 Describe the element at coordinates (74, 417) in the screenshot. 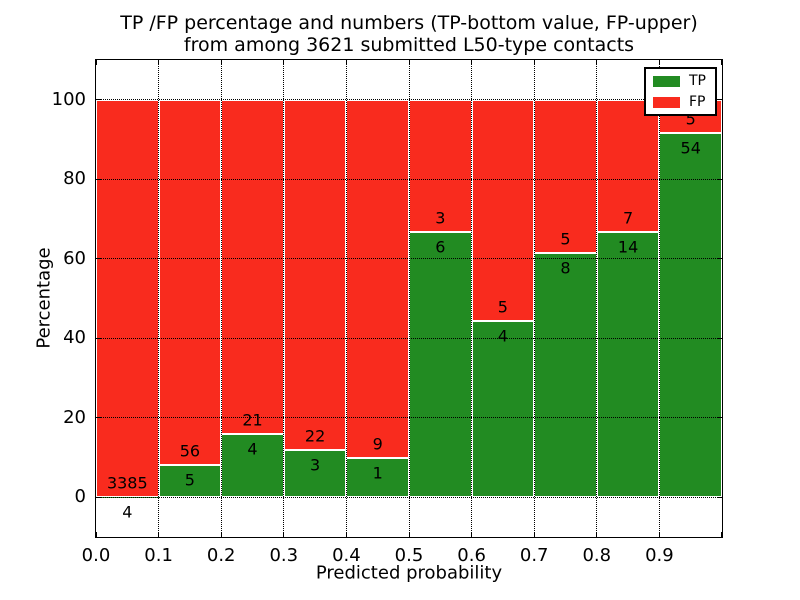

I see `y-tick-label: 20` at that location.